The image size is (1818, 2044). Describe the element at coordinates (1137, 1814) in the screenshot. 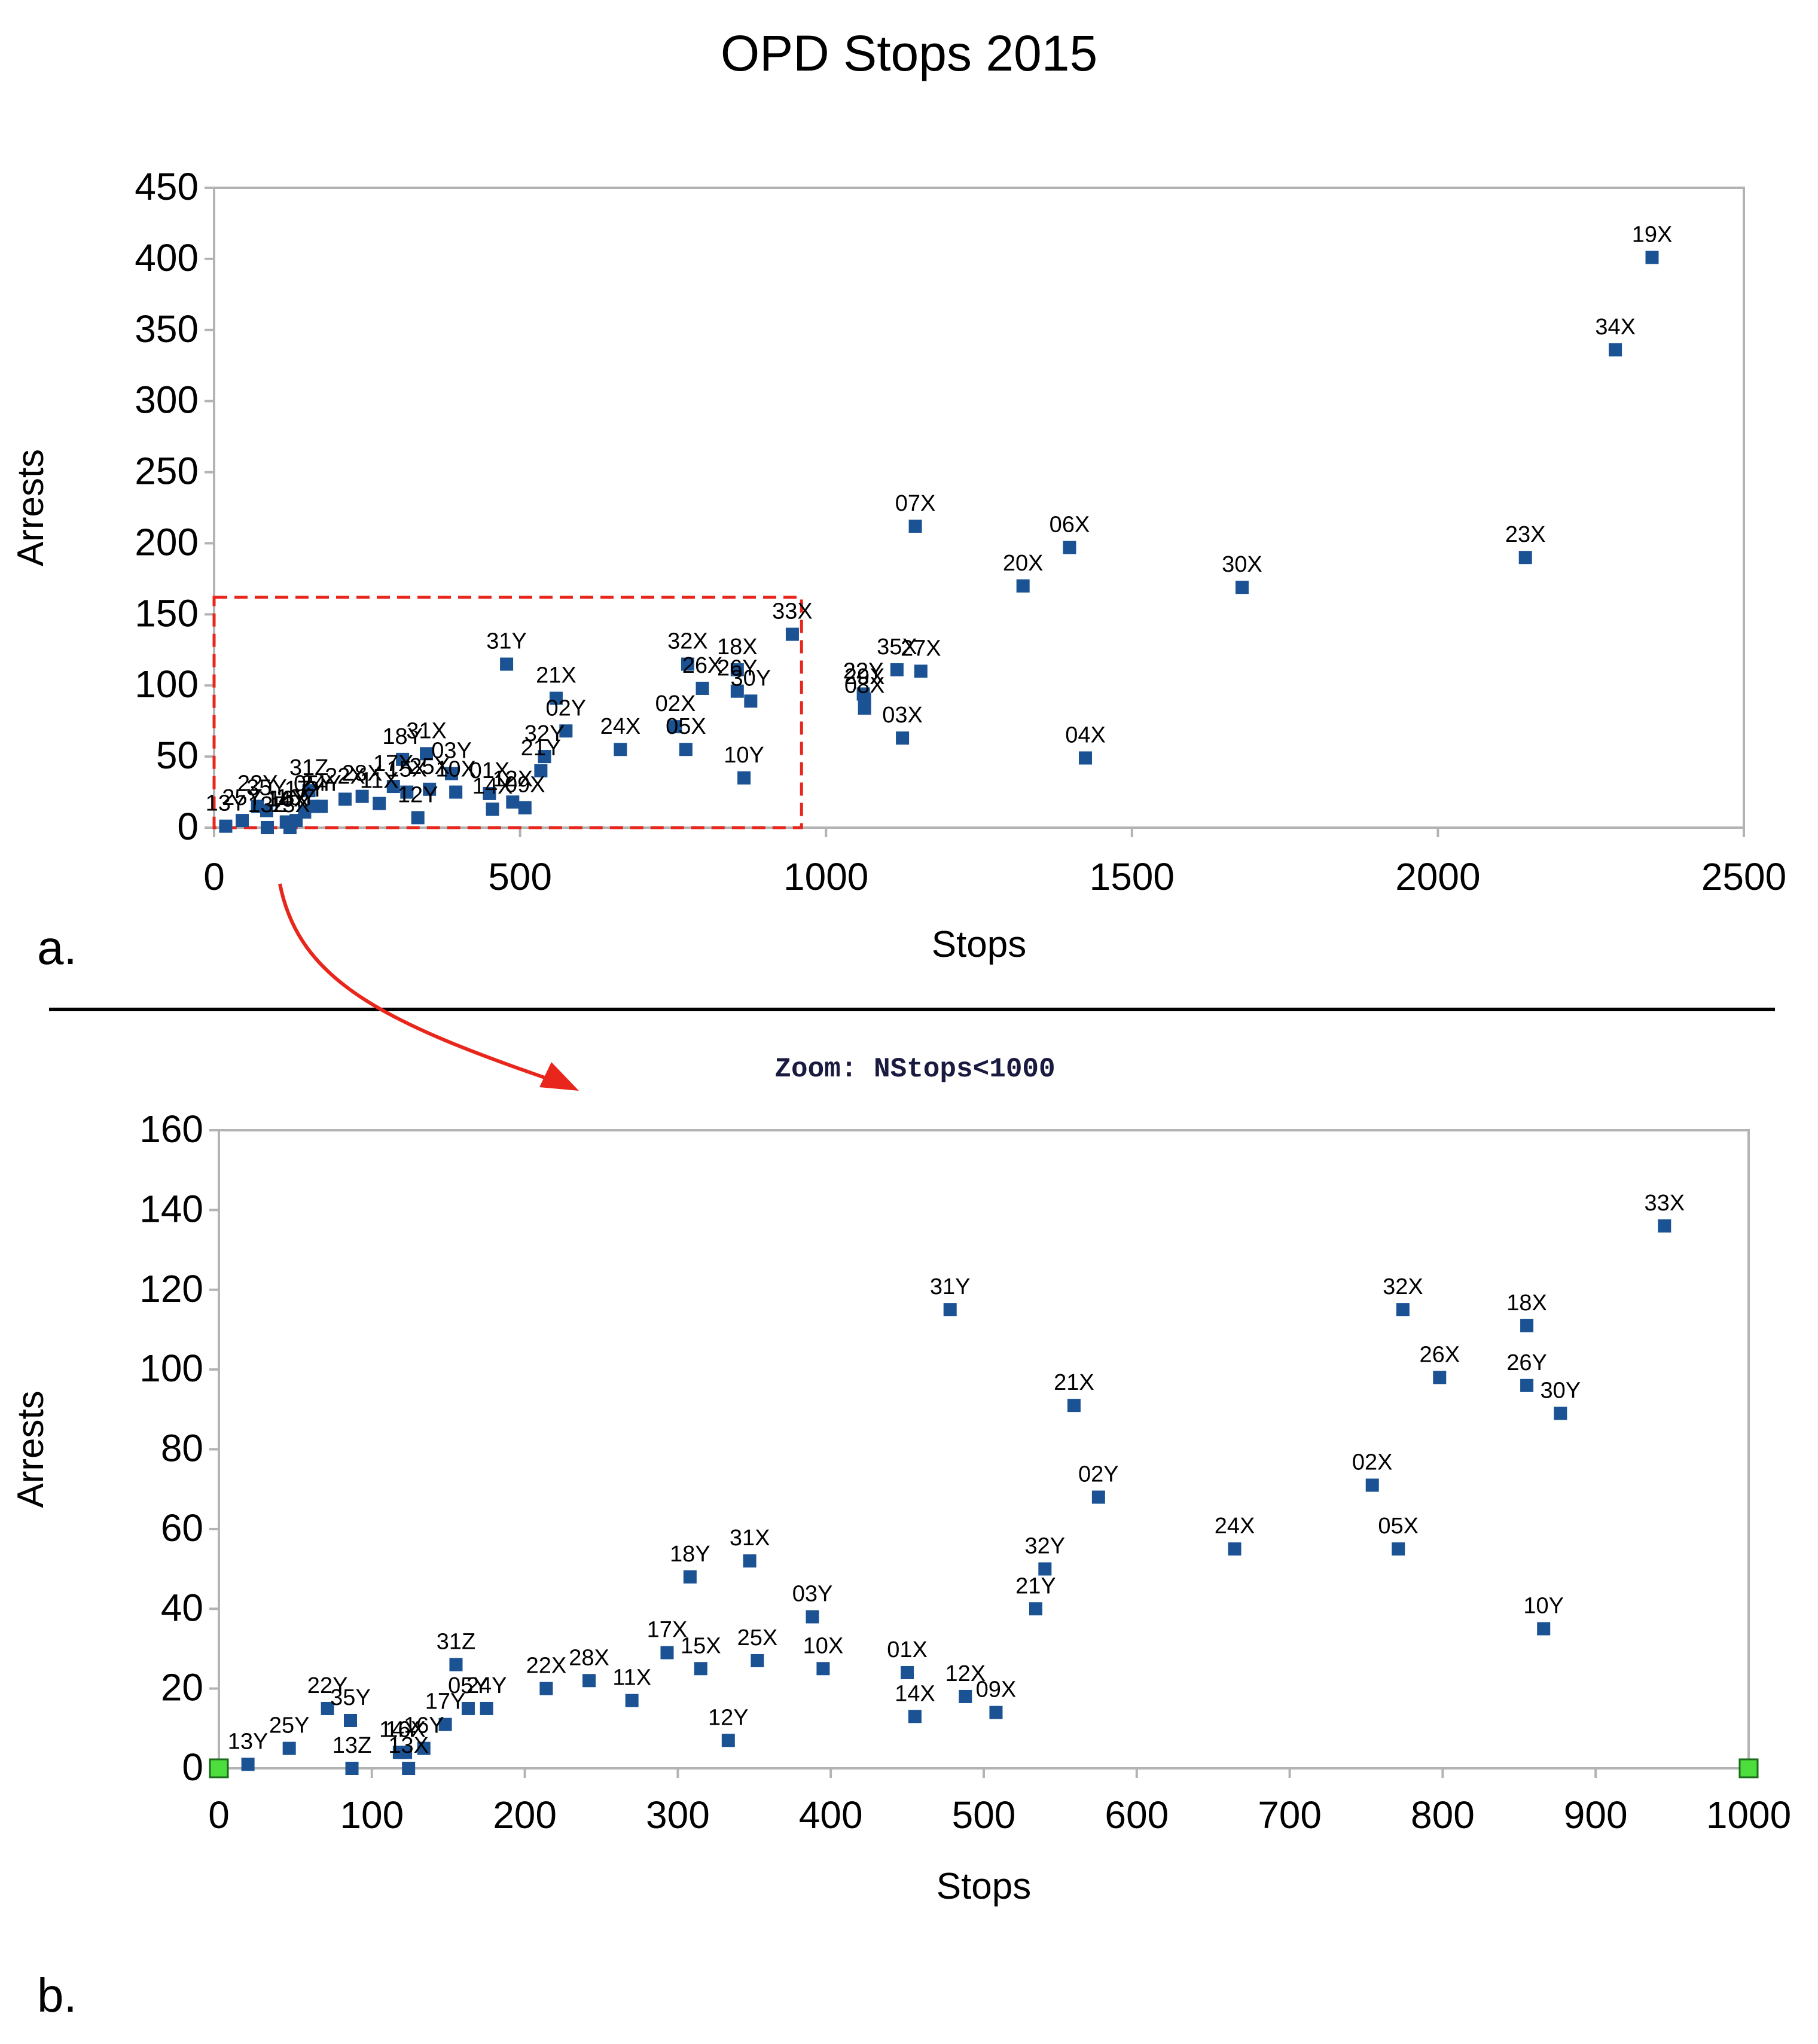

I see `x-tick-label: 600` at that location.